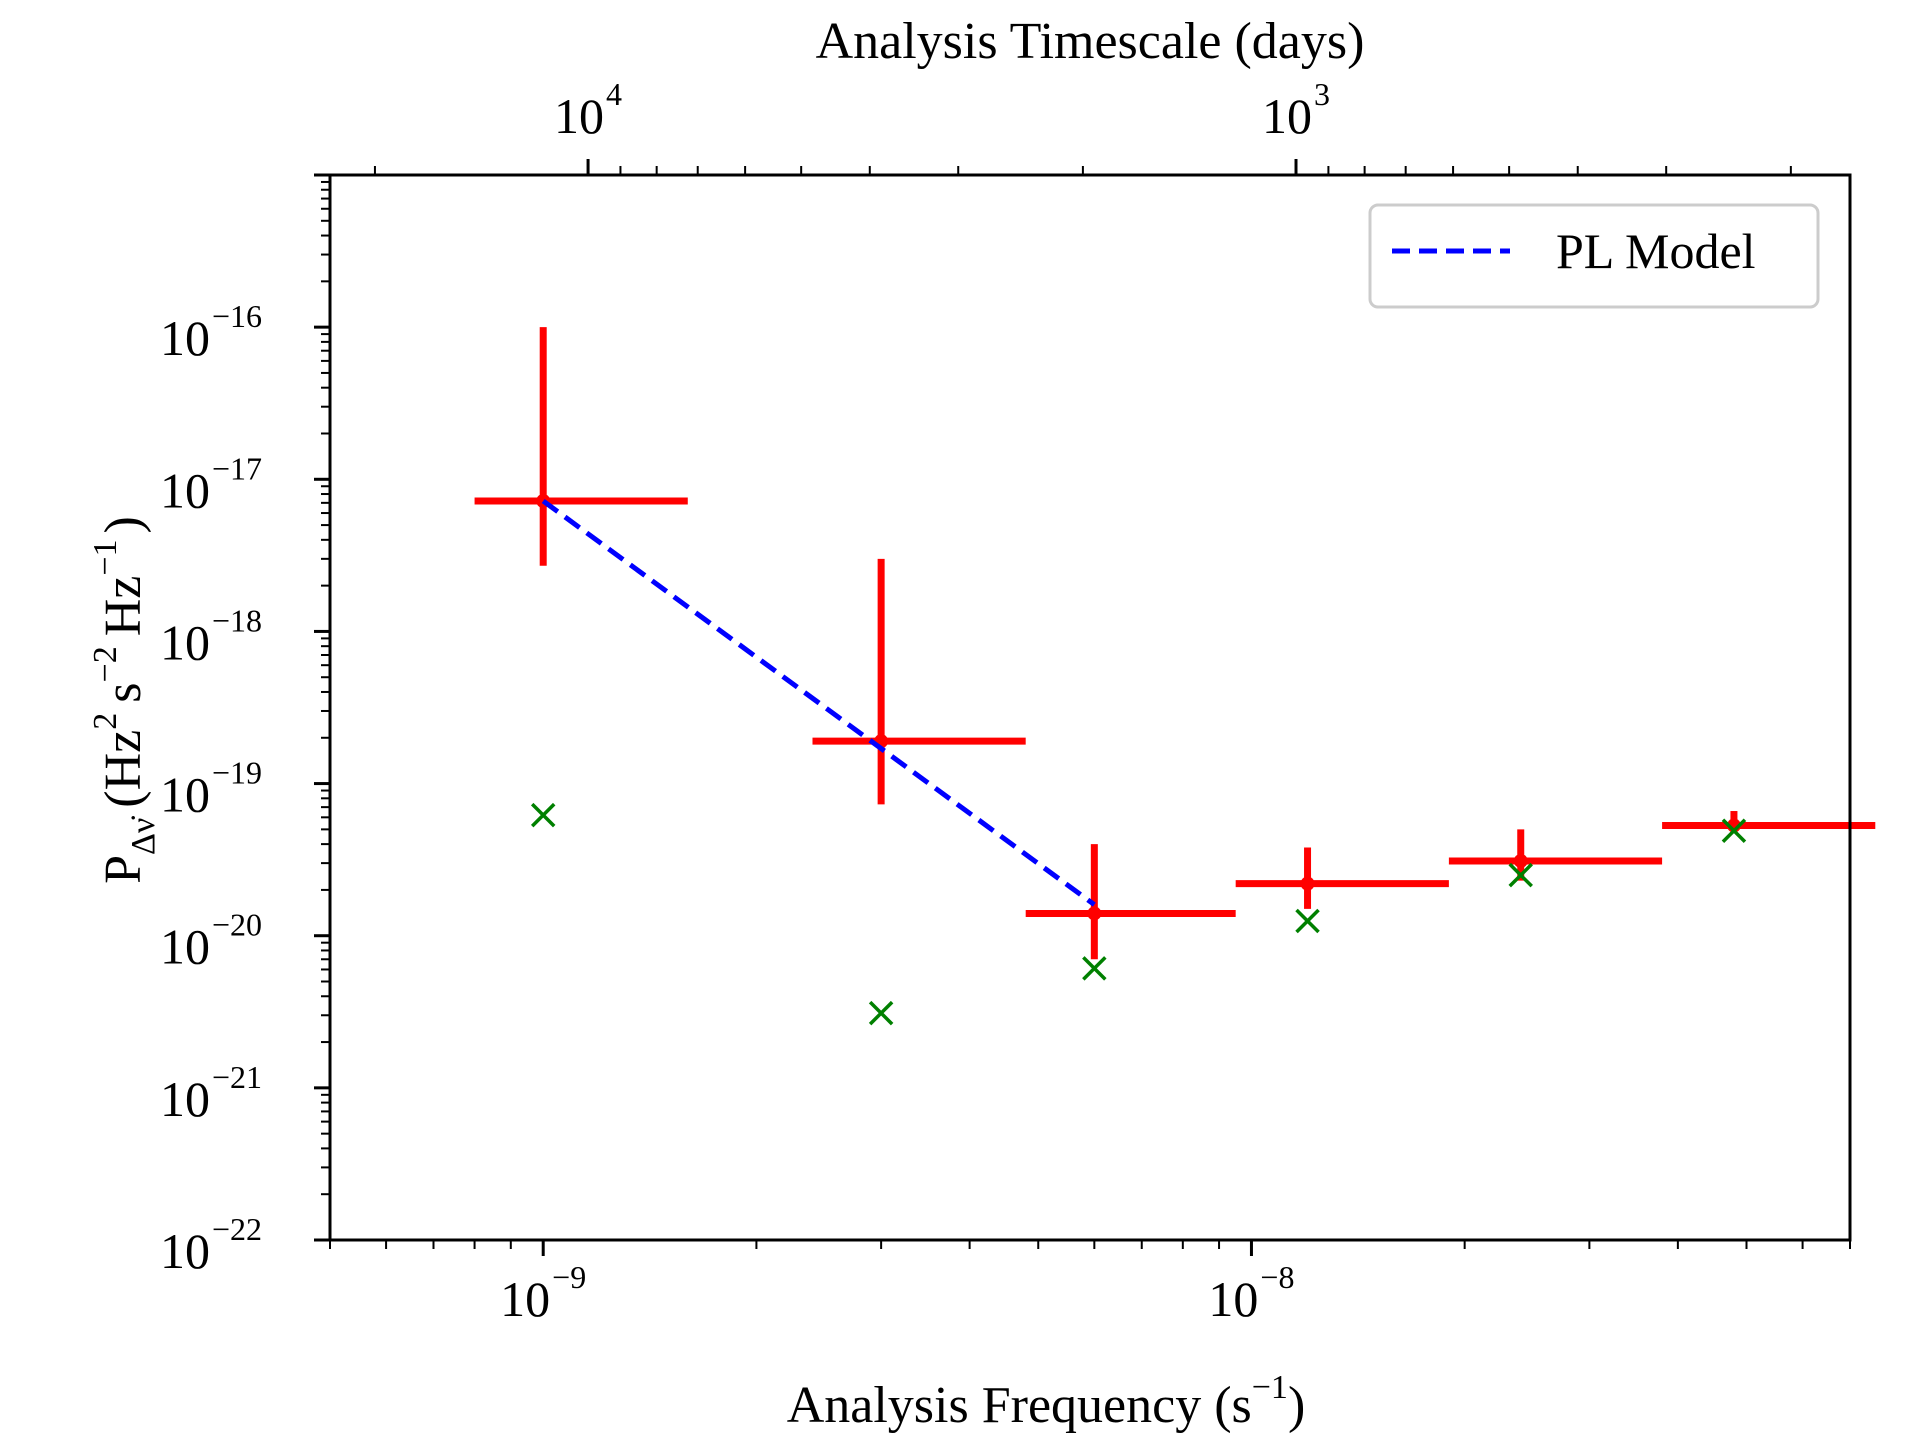  I want to click on y-tick-label: 10−17, so click(211, 484).